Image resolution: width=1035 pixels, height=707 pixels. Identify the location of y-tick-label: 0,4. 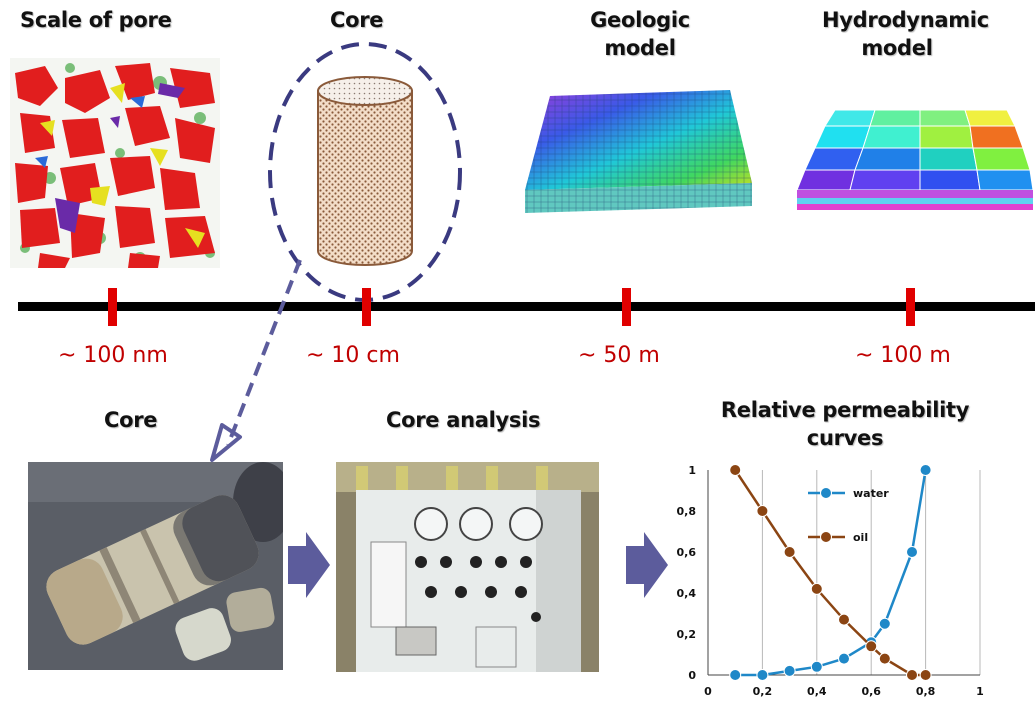
(687, 593).